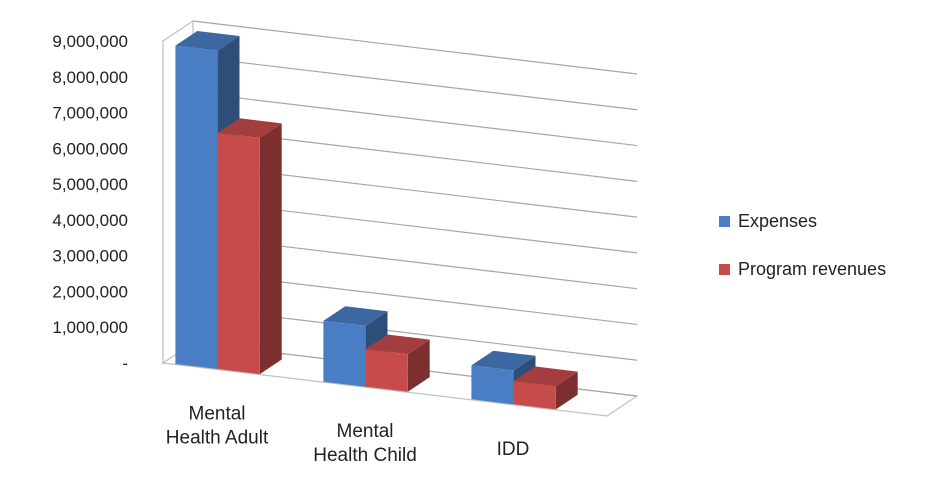  I want to click on x-tick-label: Mental Health Child, so click(365, 443).